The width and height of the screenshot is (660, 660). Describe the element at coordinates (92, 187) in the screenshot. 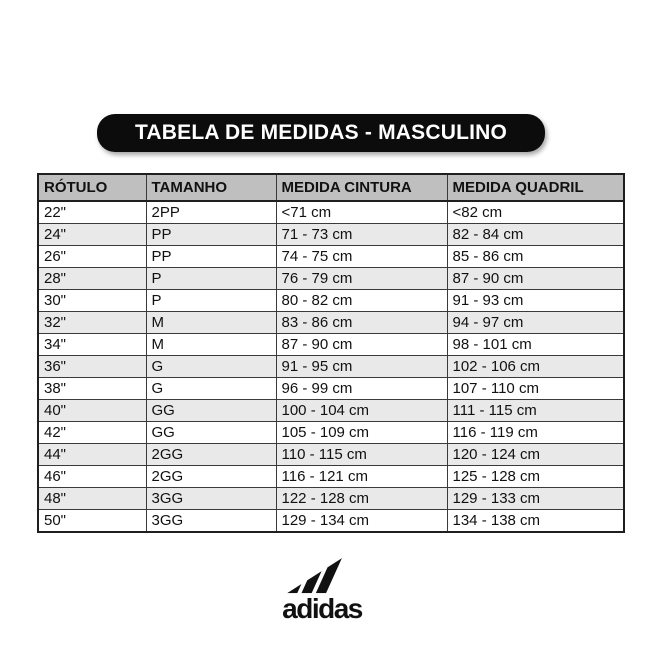

I see `column-header-rotulo: RÓTULO` at that location.